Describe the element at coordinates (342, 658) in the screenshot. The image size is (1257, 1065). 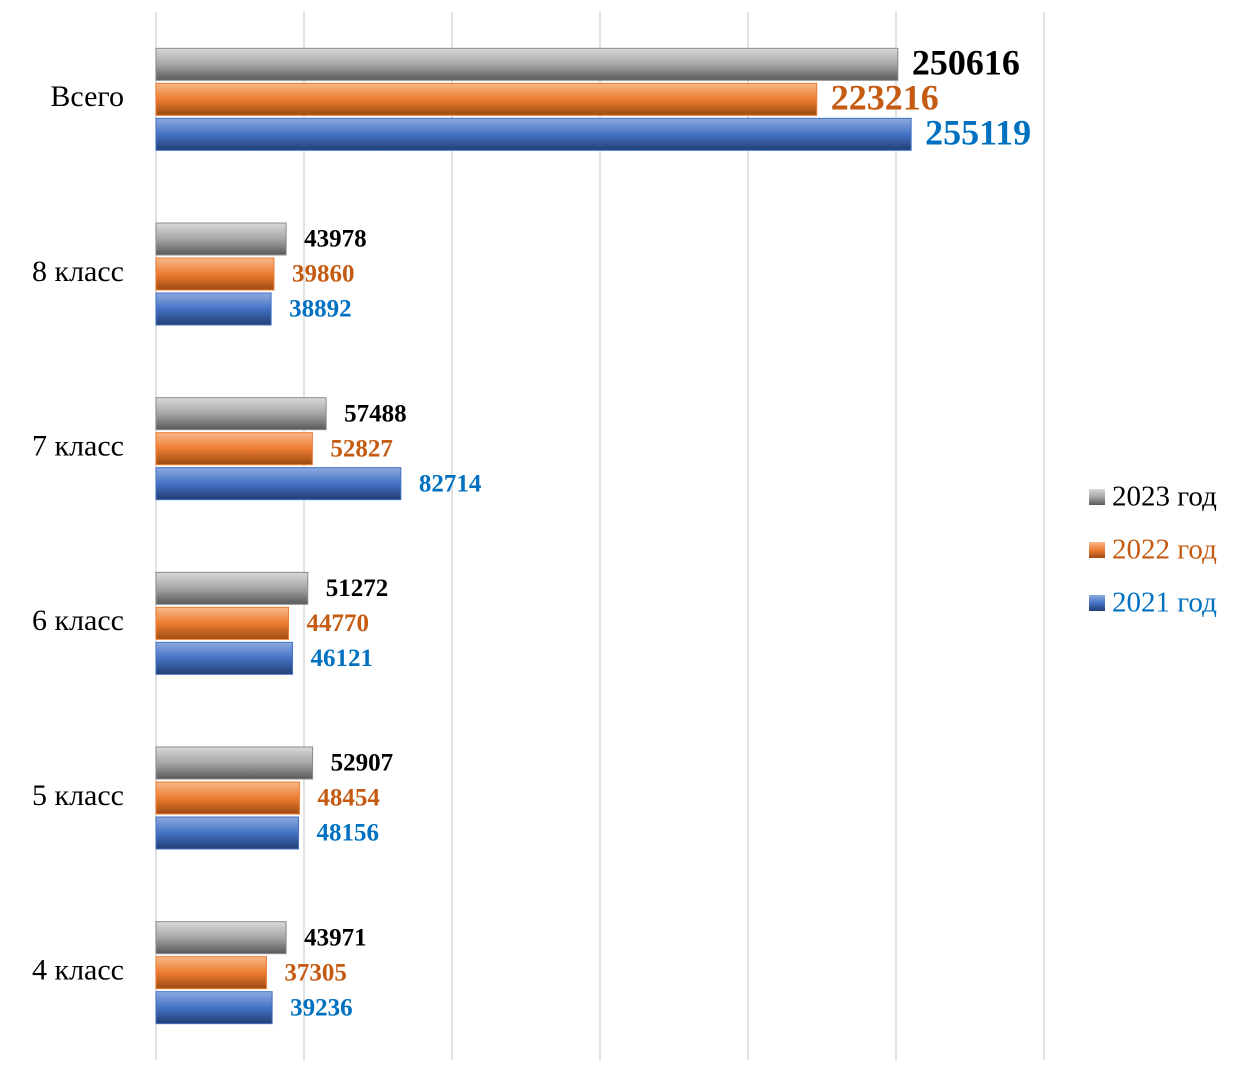
I see `data-label: 46121` at that location.